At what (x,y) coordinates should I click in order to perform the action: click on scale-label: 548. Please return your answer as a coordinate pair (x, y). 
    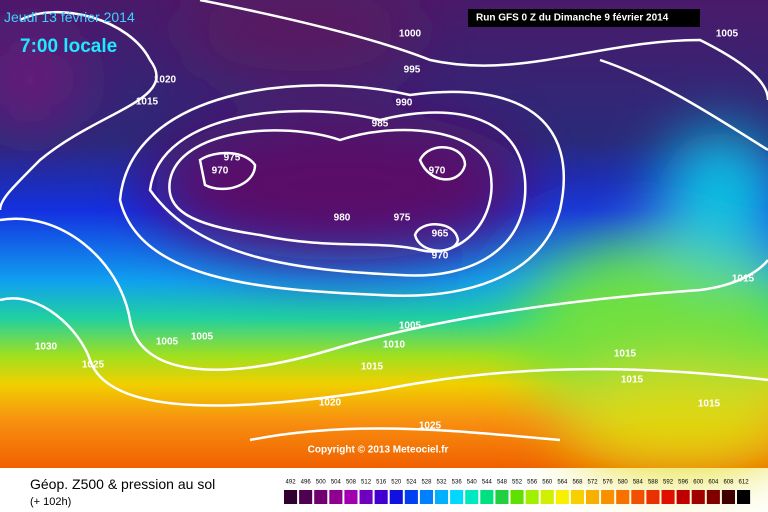
    Looking at the image, I should click on (502, 483).